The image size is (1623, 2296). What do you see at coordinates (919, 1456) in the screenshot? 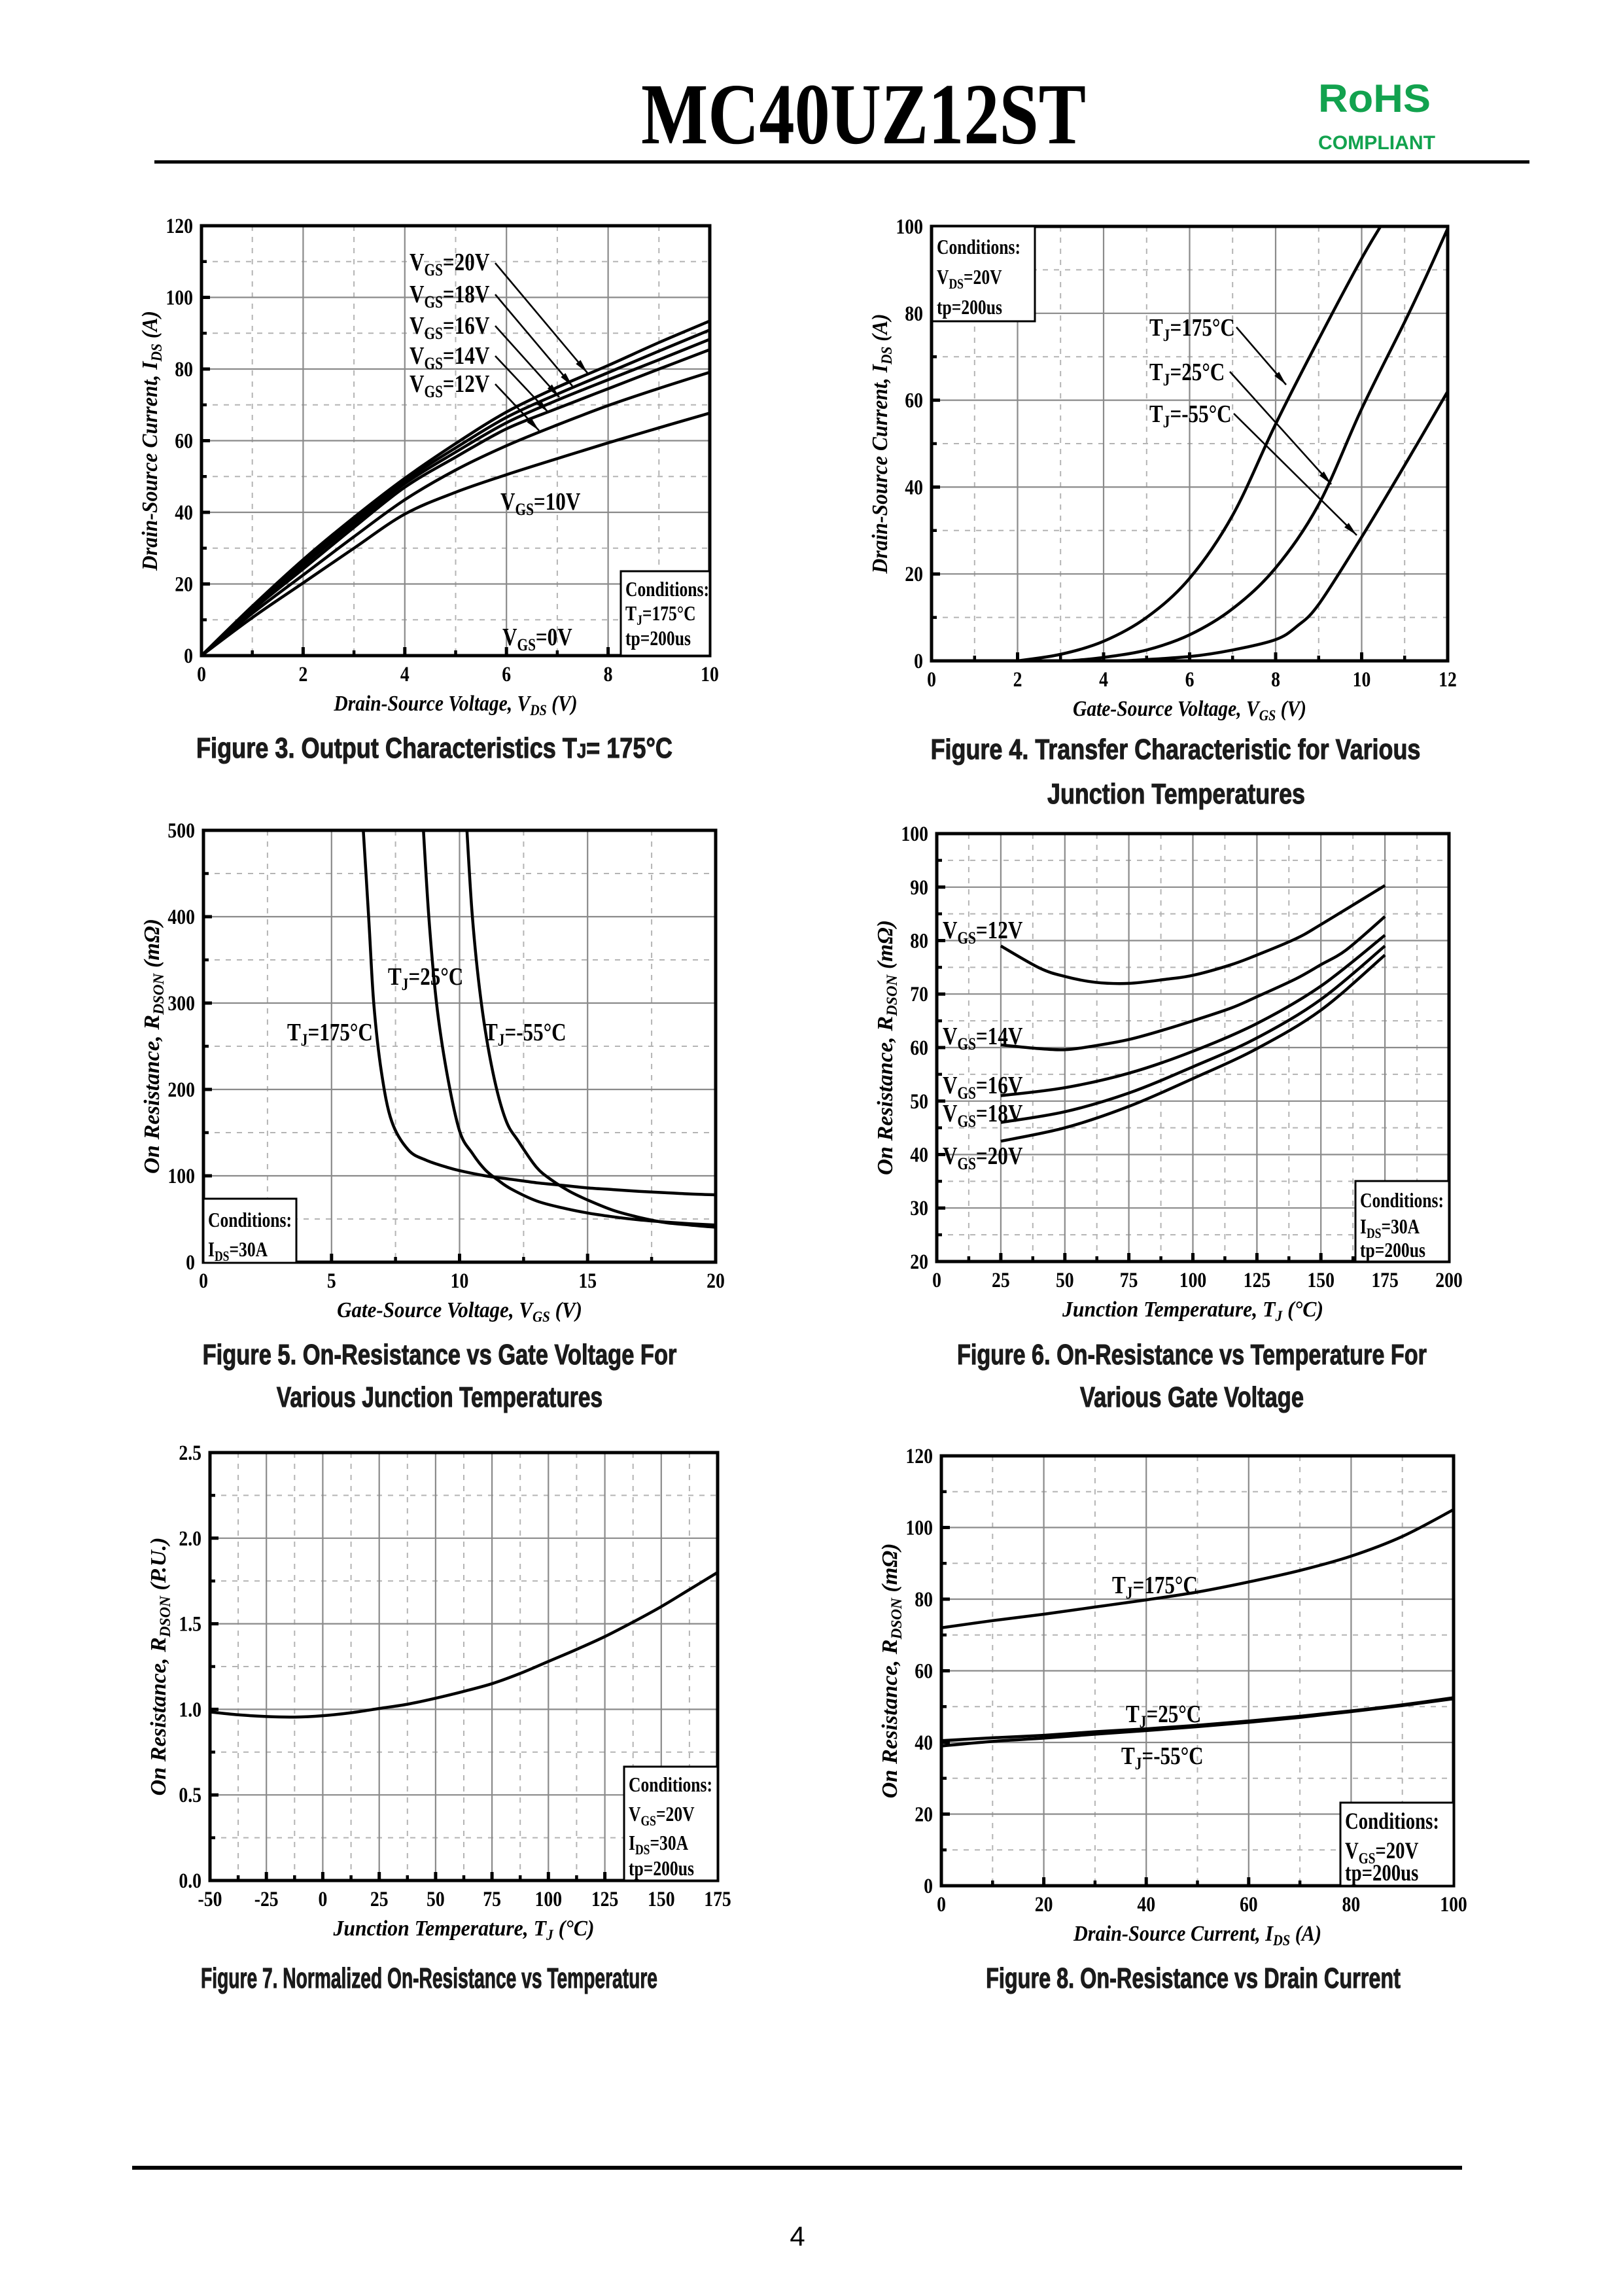
I see `svg-text: 120` at bounding box center [919, 1456].